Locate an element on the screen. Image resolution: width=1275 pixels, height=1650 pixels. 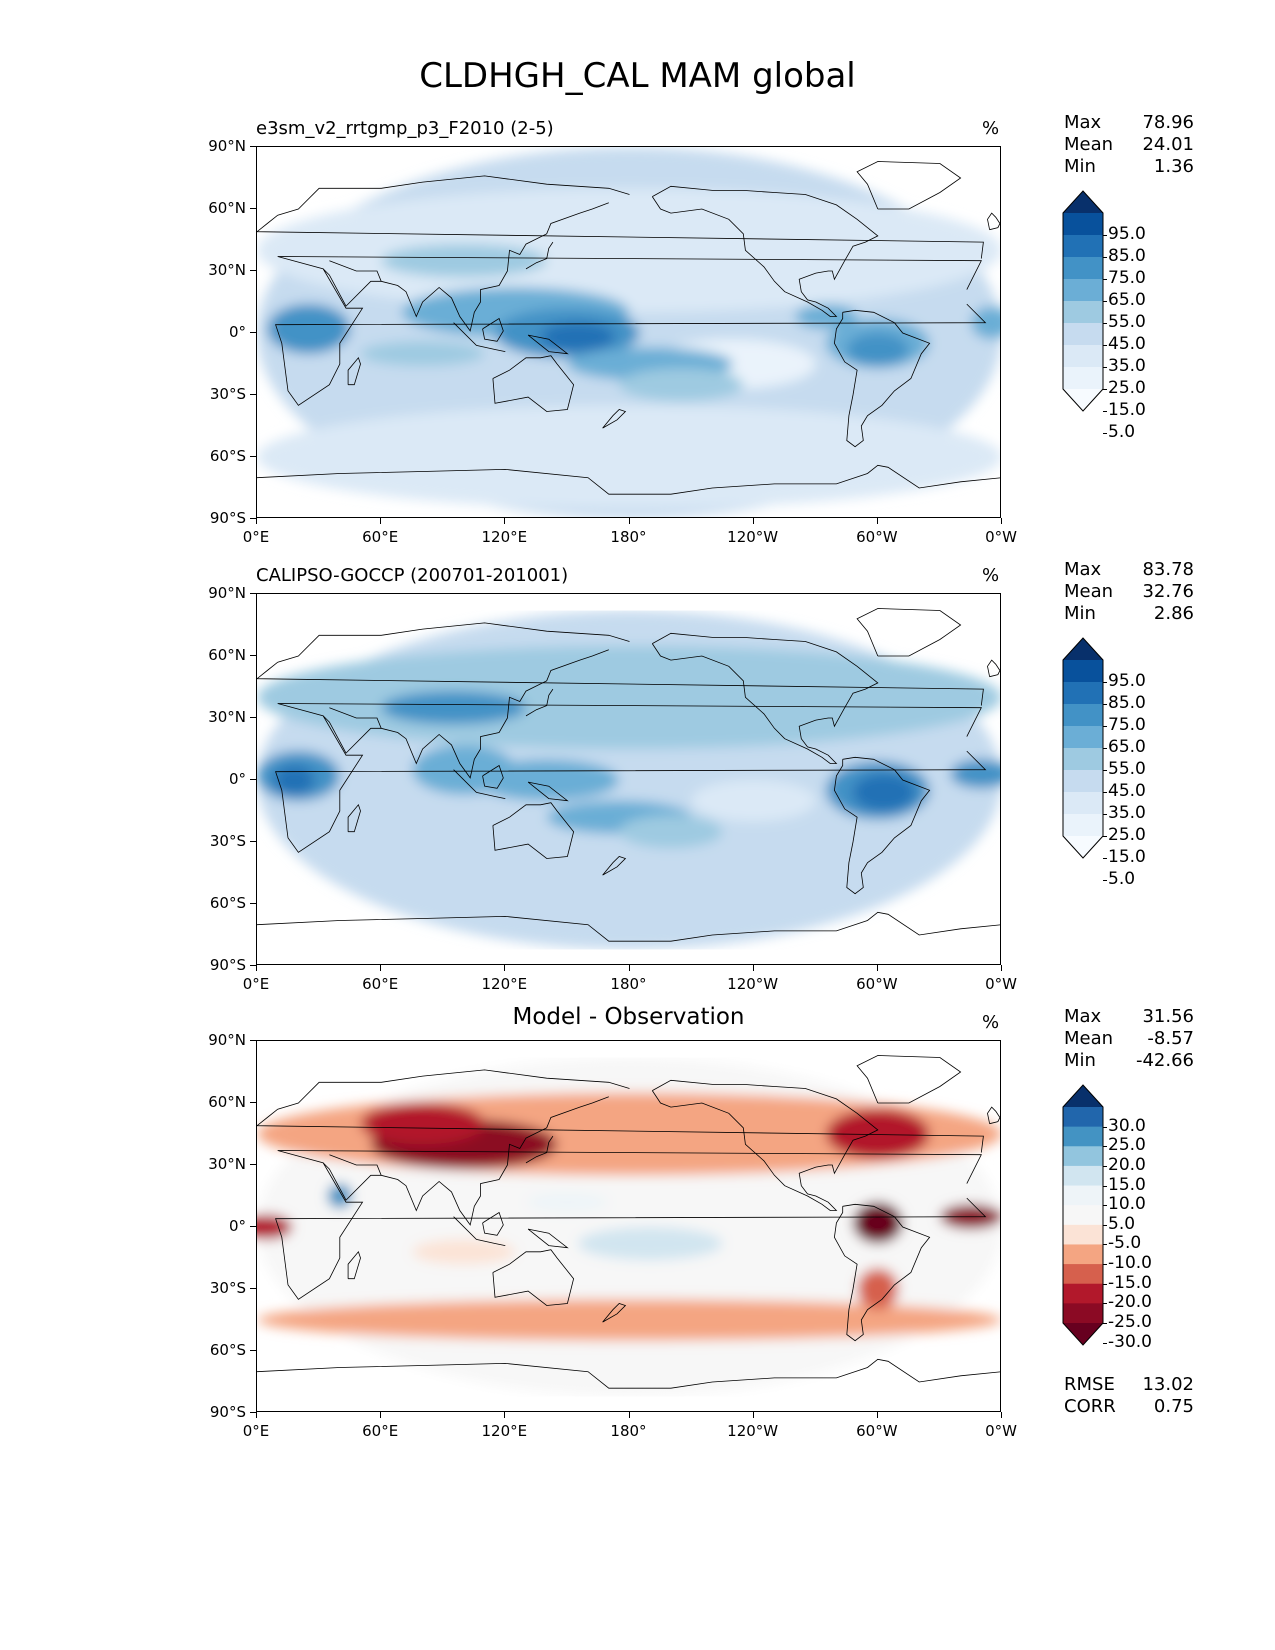
colorbar-tick-label: 15.0 is located at coordinates (1127, 410).